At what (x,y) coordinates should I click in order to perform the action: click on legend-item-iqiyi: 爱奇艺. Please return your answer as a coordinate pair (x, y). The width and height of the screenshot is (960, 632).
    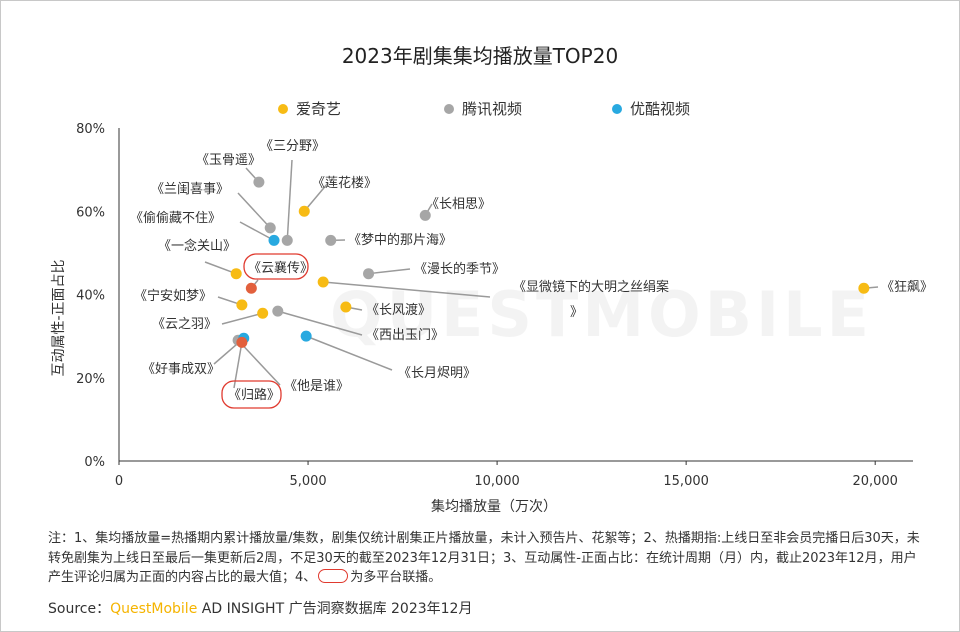
    Looking at the image, I should click on (309, 108).